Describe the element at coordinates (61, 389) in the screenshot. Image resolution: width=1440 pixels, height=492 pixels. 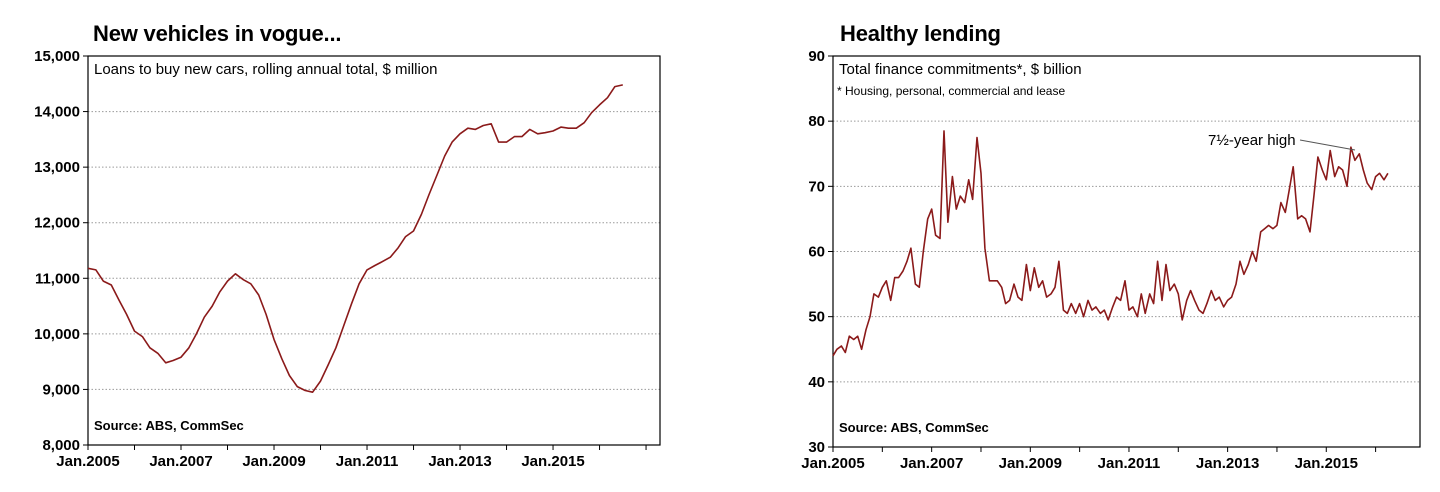
I see `y-tick-label: 9,000` at that location.